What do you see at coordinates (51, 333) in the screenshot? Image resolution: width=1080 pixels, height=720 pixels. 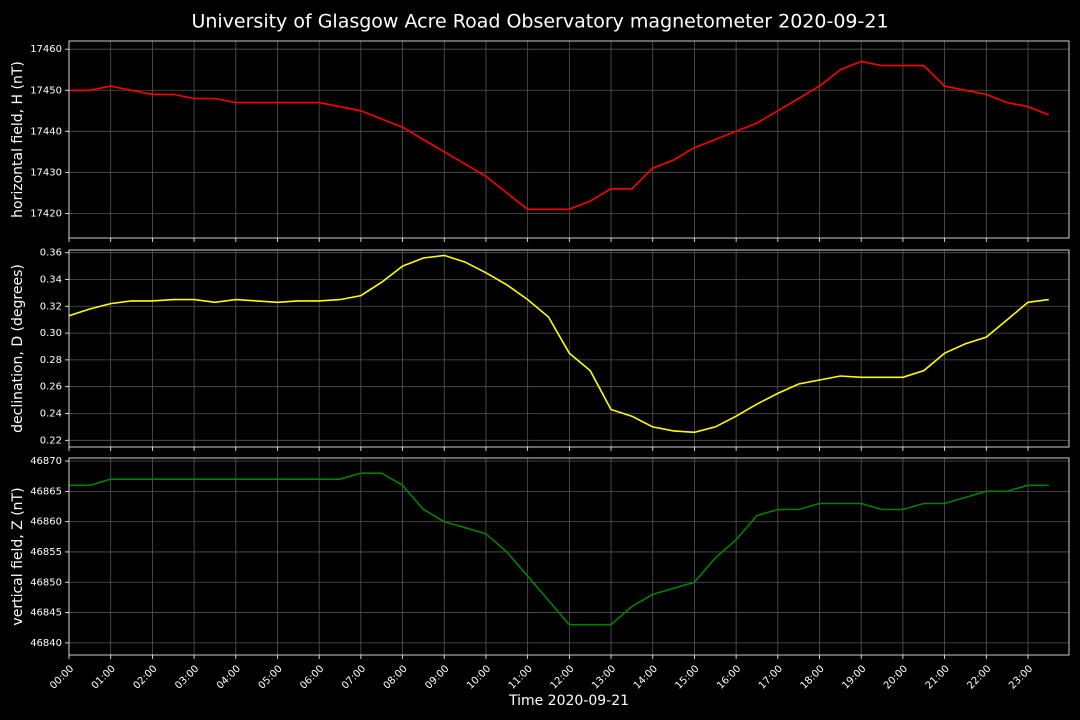 I see `y-tick-label: 0.30` at bounding box center [51, 333].